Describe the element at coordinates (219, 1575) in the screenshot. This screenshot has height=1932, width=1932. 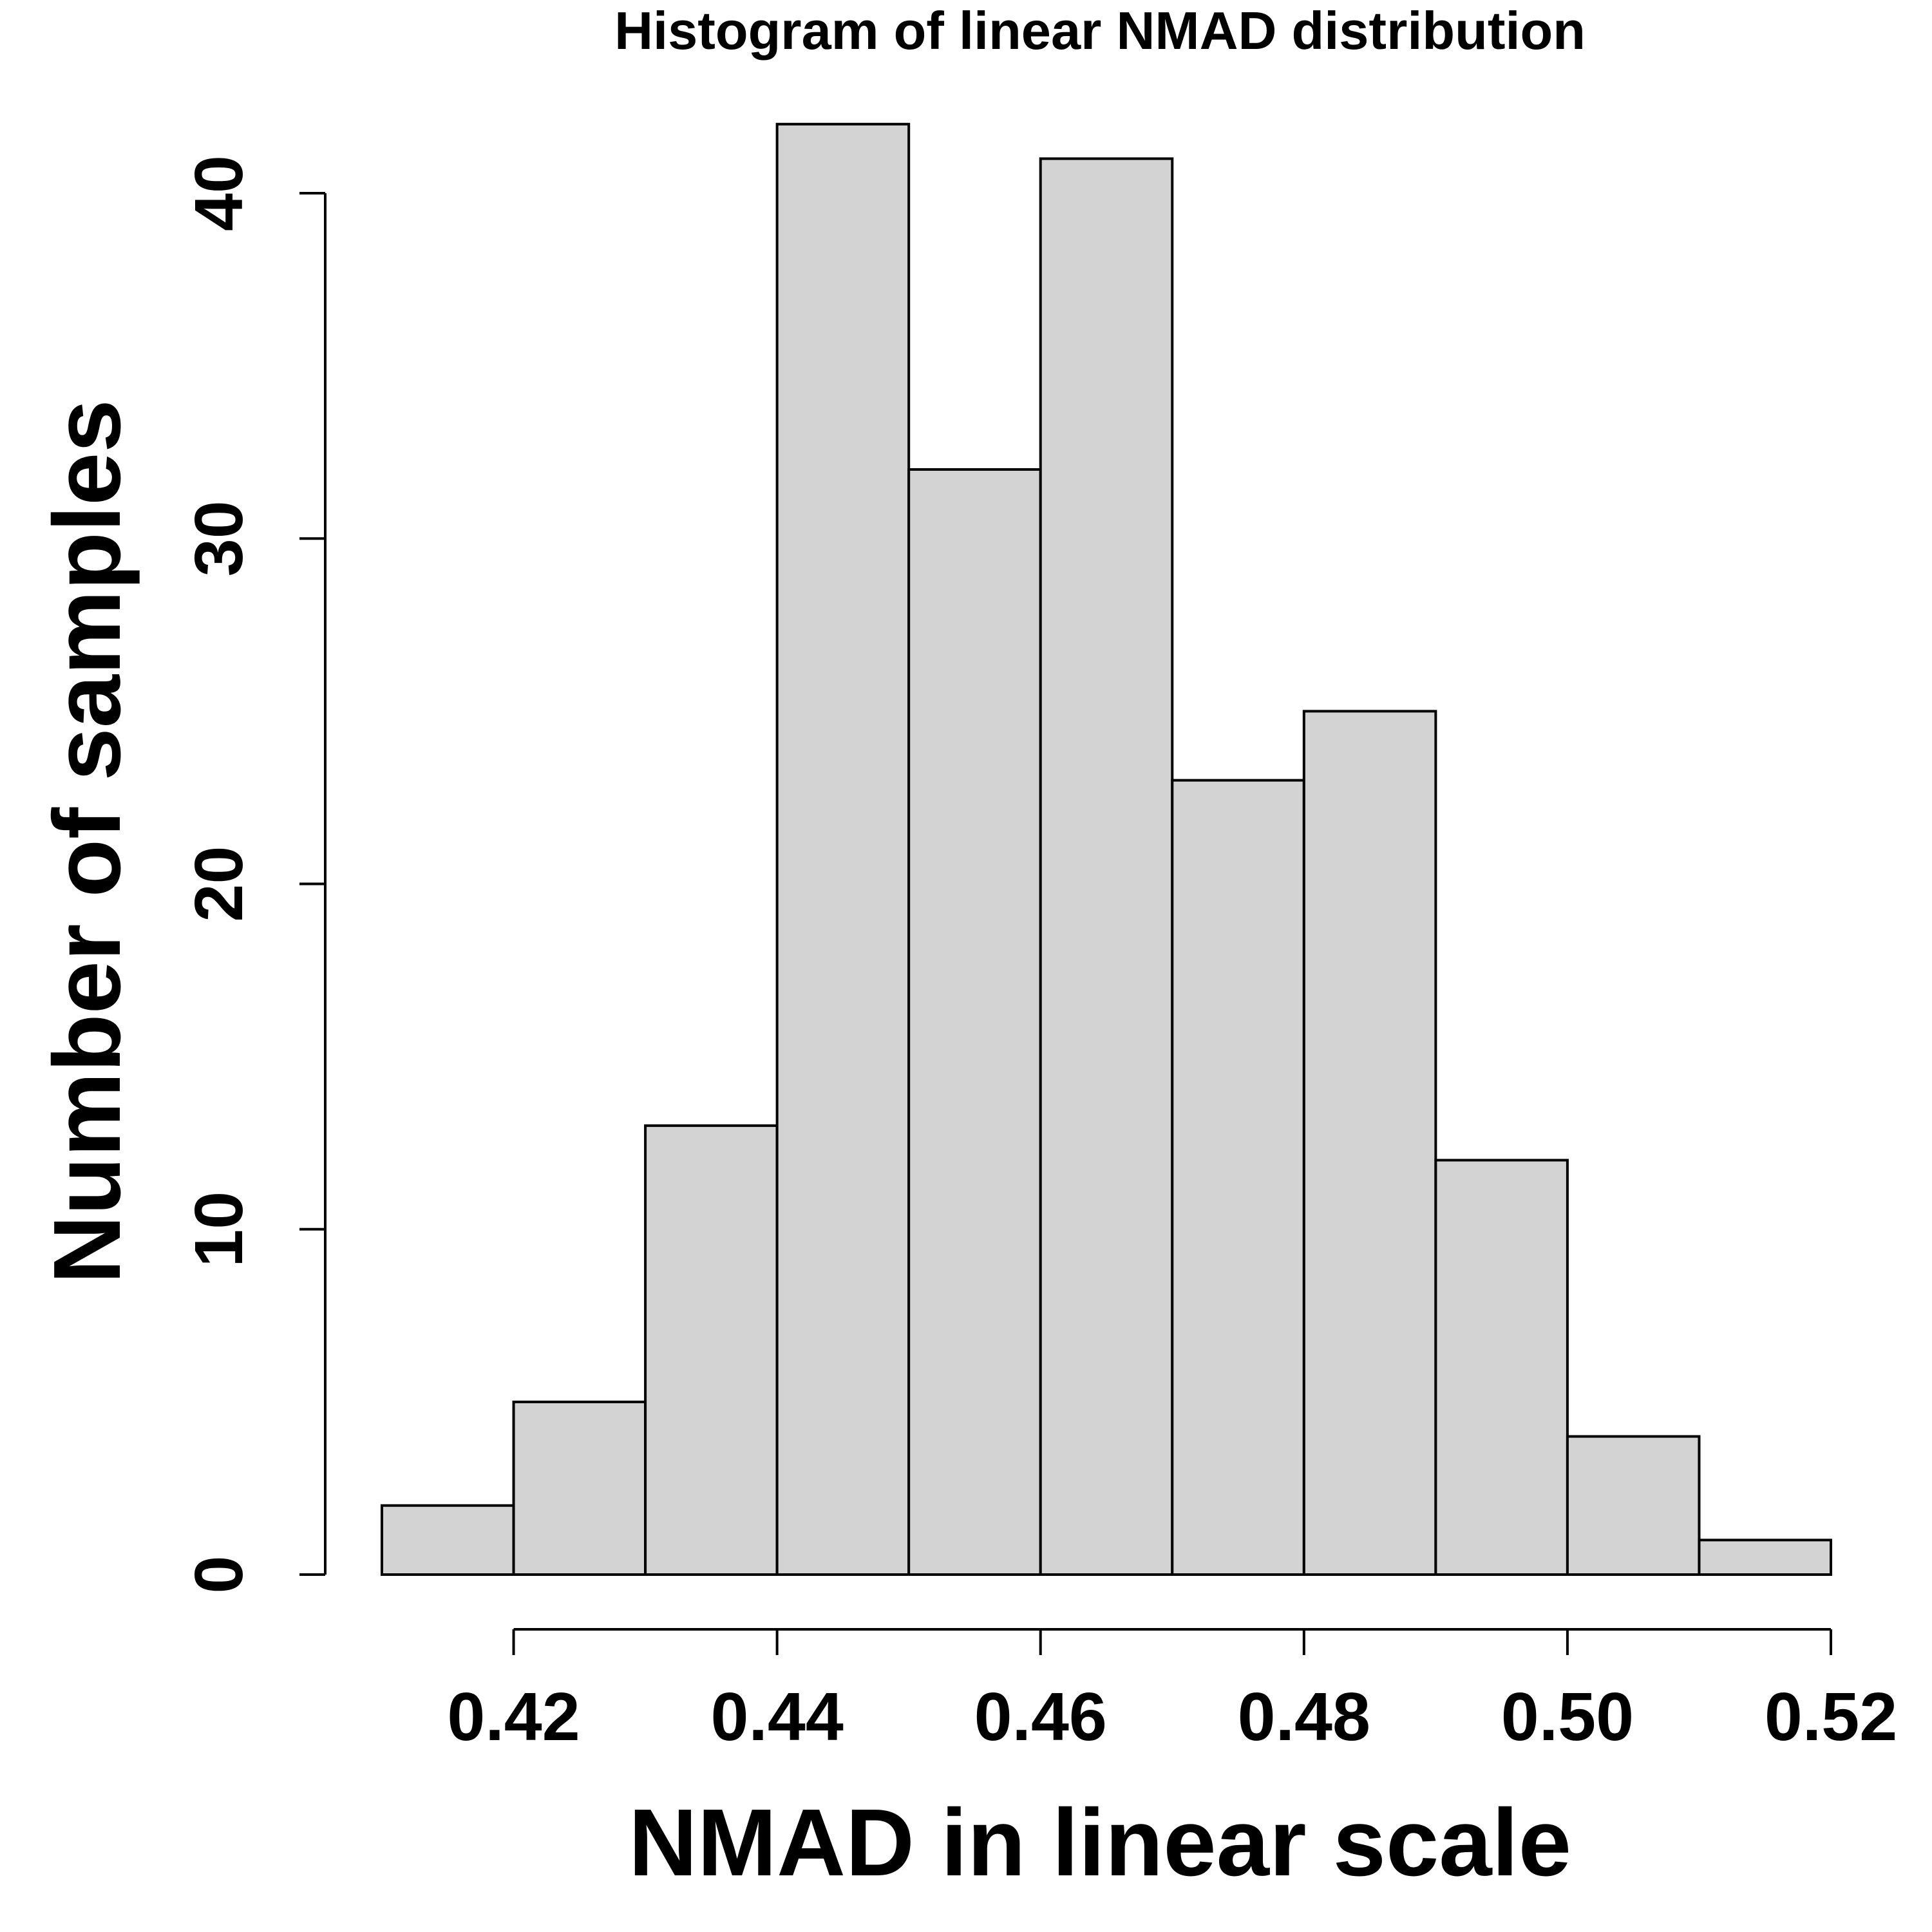
I see `y-tick-label-0: 0` at that location.